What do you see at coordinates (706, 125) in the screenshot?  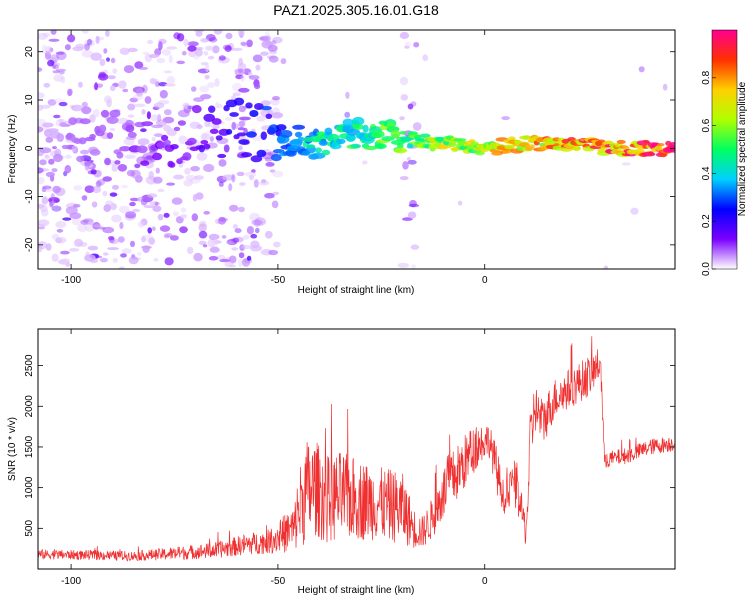 I see `colorbar-tick-label: 0.6` at bounding box center [706, 125].